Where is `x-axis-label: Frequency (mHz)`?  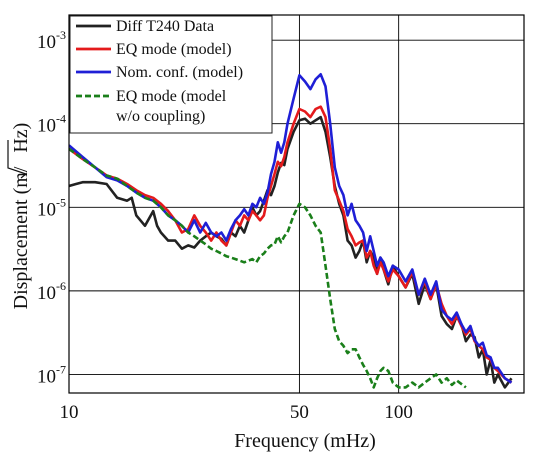
x-axis-label: Frequency (mHz) is located at coordinates (305, 441).